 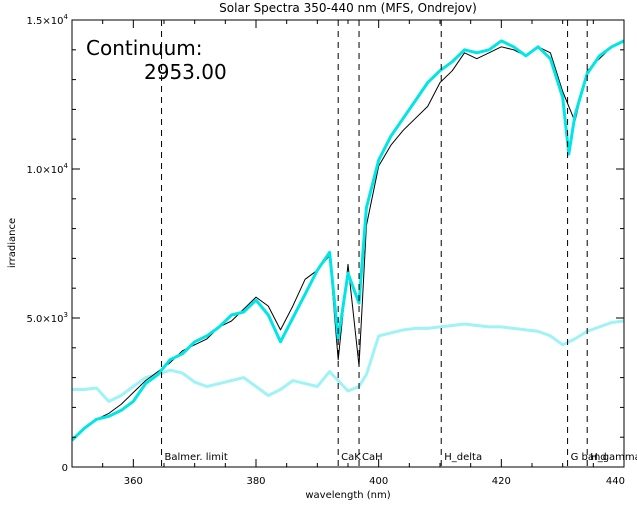 I want to click on x-tick-label: 360, so click(x=133, y=481).